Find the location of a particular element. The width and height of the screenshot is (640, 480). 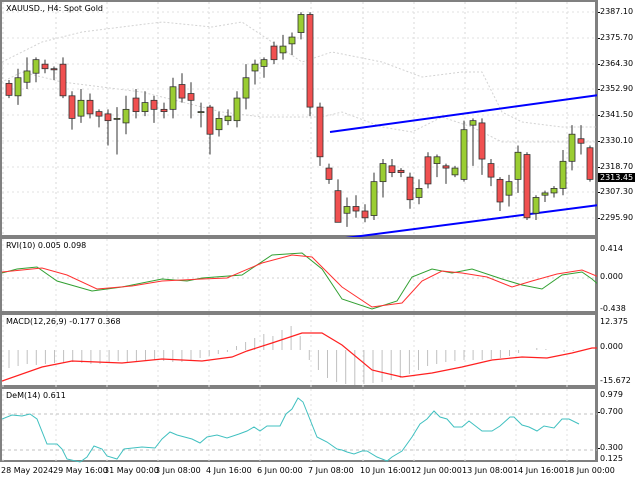

price-label: 2318.70 is located at coordinates (617, 166).